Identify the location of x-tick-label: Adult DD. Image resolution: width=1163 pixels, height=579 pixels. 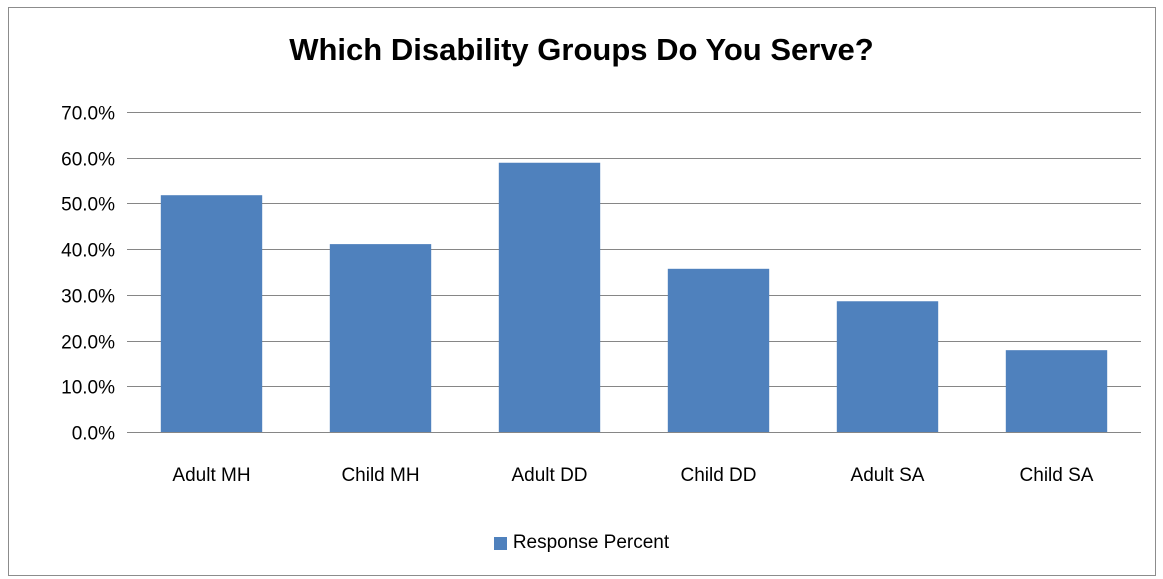
(549, 475).